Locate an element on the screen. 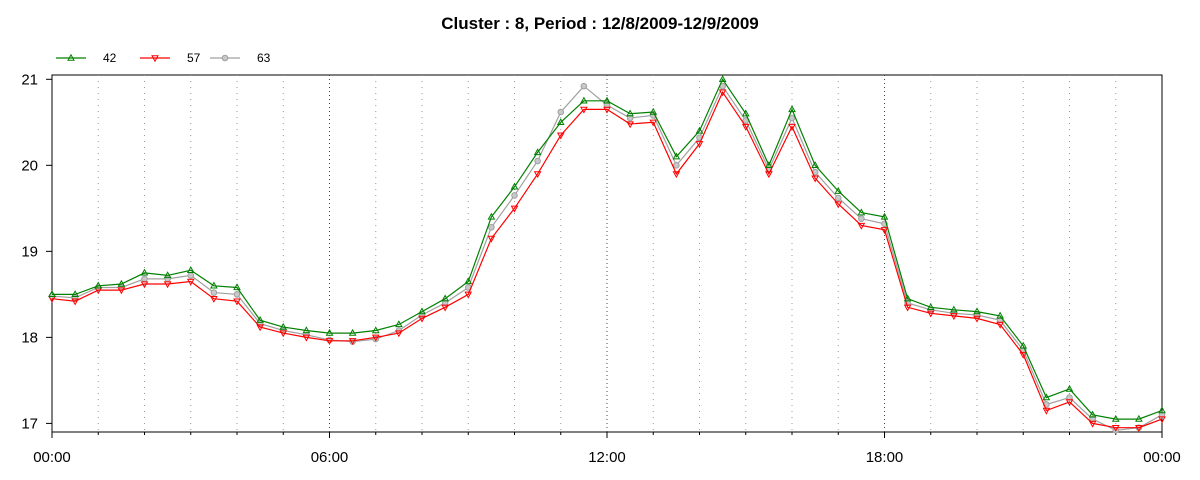  x-tick-label: 12:00 is located at coordinates (607, 457).